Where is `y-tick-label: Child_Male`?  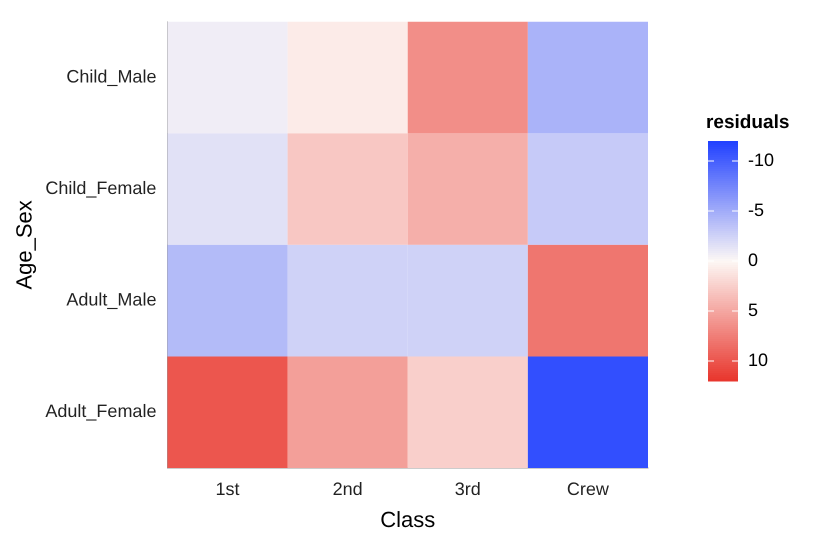
y-tick-label: Child_Male is located at coordinates (111, 76).